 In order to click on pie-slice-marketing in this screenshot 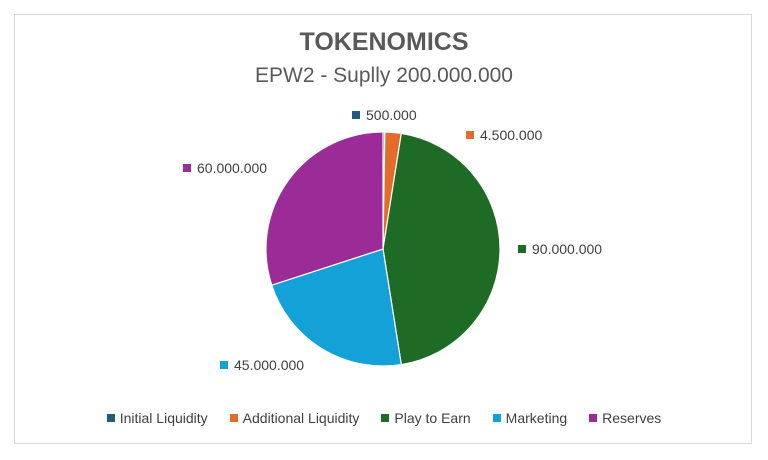, I will do `click(336, 307)`.